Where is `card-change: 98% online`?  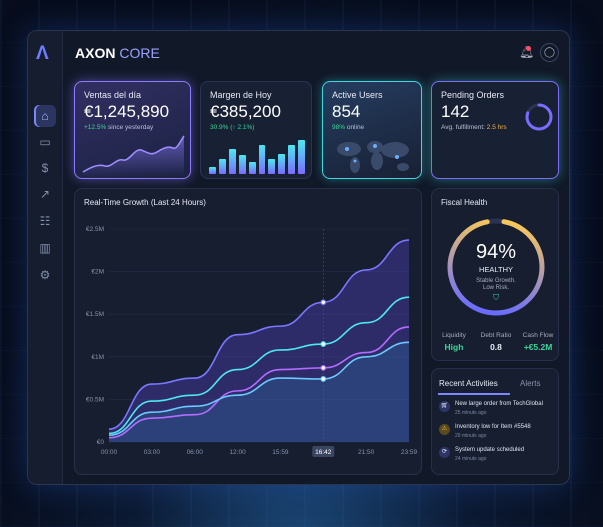
card-change: 98% online is located at coordinates (348, 127).